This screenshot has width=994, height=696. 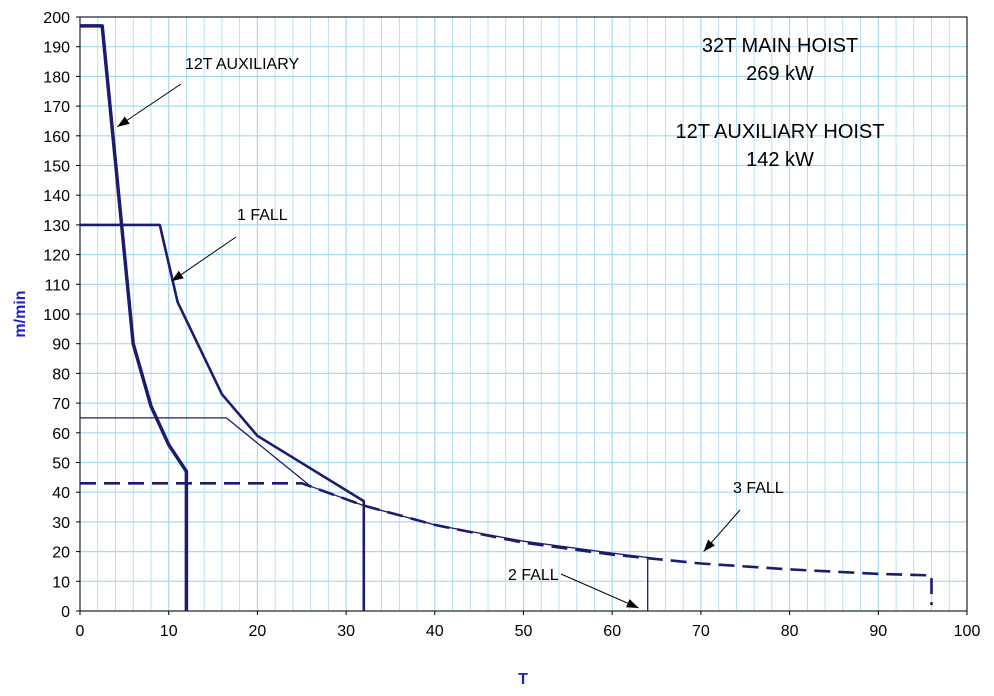 What do you see at coordinates (56, 256) in the screenshot?
I see `y-tick-label: 120` at bounding box center [56, 256].